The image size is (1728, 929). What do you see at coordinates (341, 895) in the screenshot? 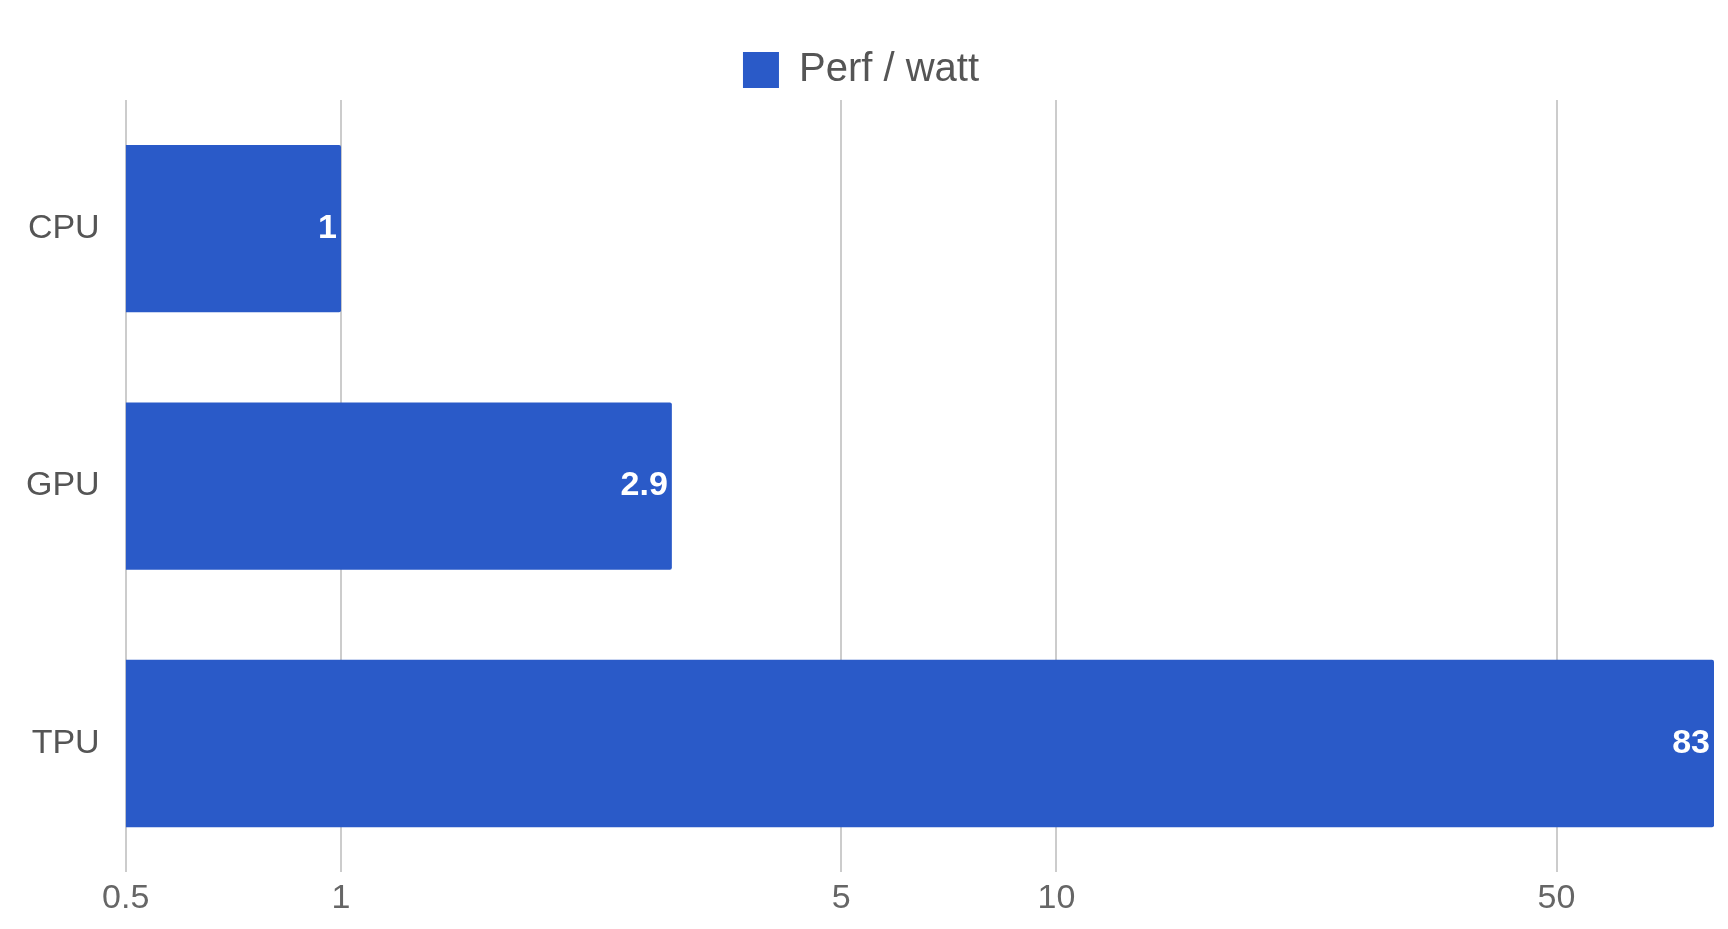
I see `x-tick-label: 1` at bounding box center [341, 895].